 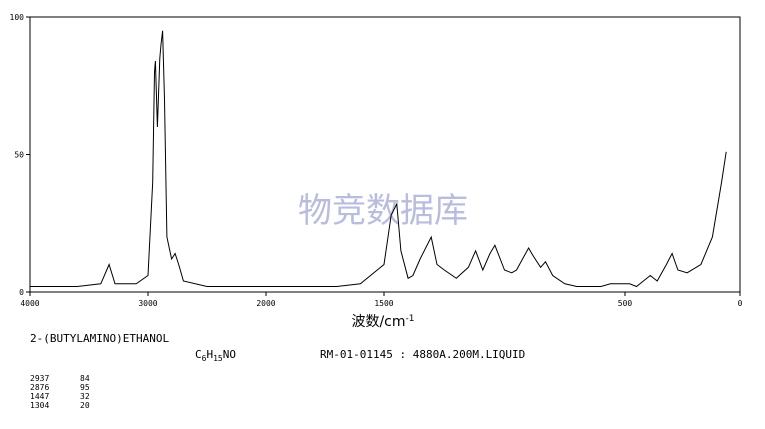 What do you see at coordinates (204, 358) in the screenshot?
I see `formula-sub: 6` at bounding box center [204, 358].